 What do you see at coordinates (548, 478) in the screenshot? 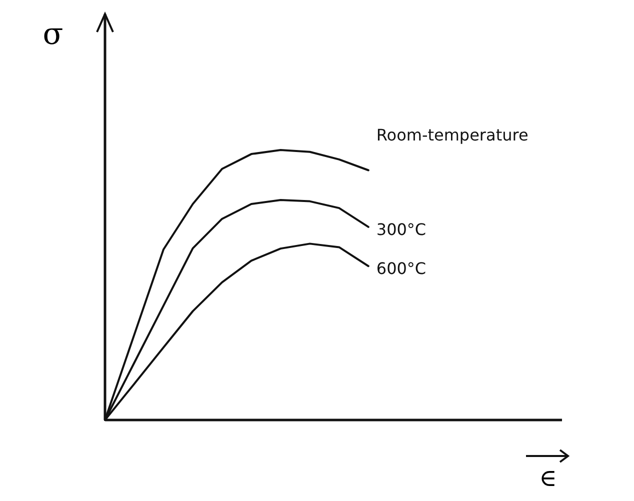
I see `x-axis-title: ∈` at bounding box center [548, 478].